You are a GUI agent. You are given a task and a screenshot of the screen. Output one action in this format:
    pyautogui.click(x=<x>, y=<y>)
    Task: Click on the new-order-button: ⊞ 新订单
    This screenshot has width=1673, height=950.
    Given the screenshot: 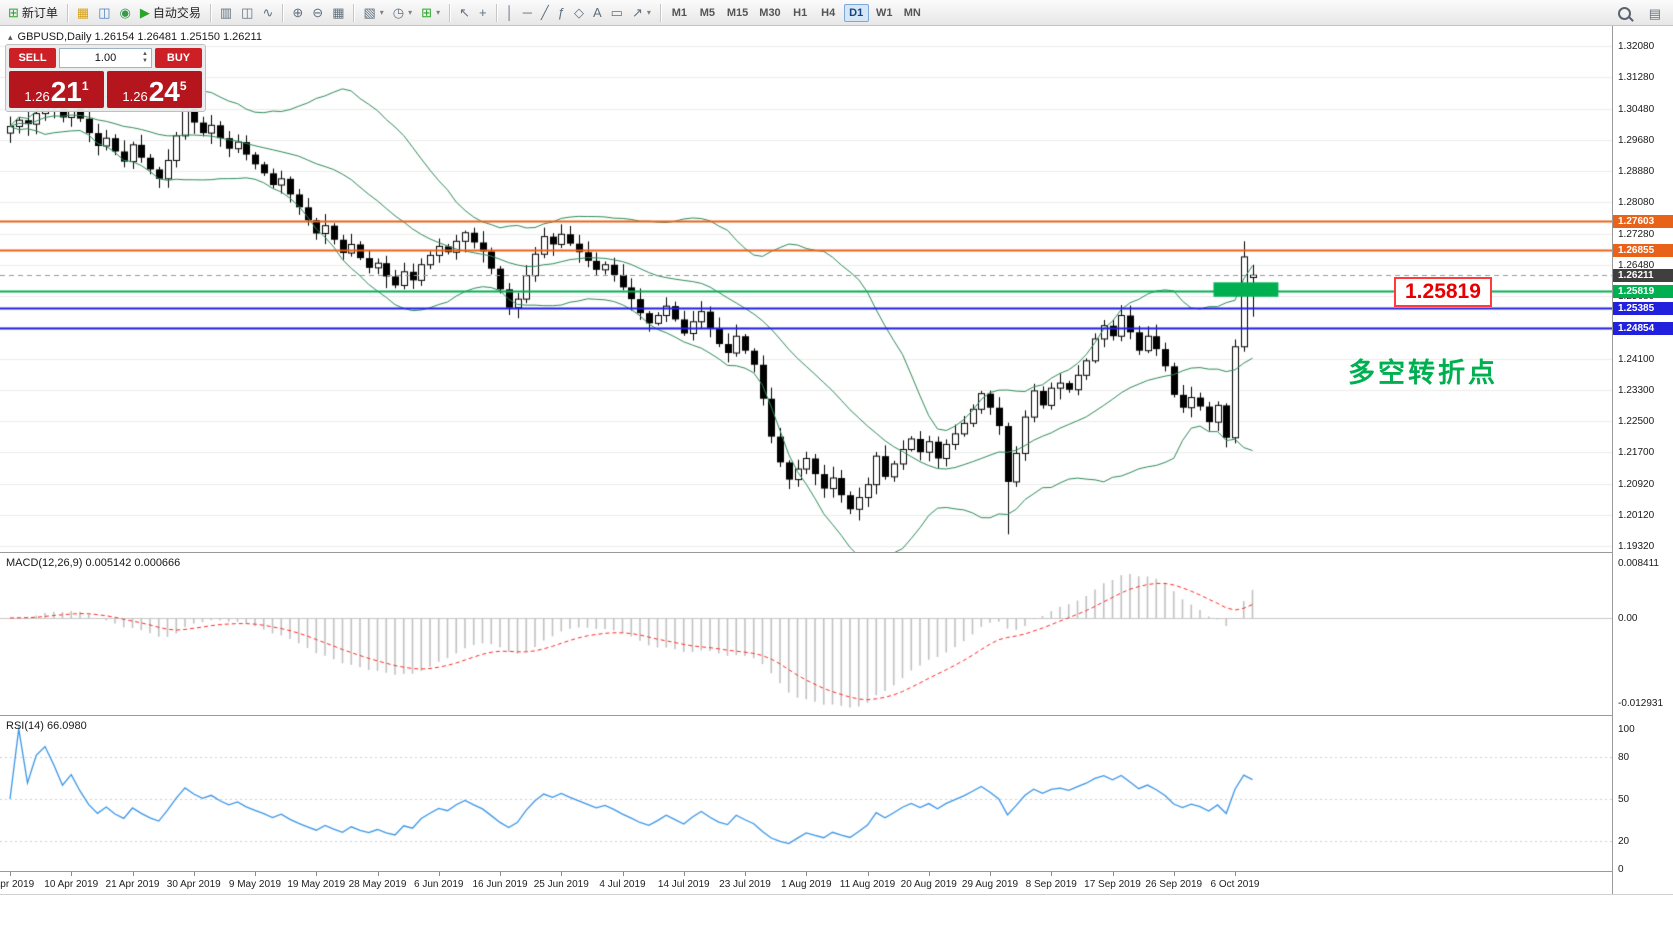 What is the action you would take?
    pyautogui.click(x=33, y=13)
    